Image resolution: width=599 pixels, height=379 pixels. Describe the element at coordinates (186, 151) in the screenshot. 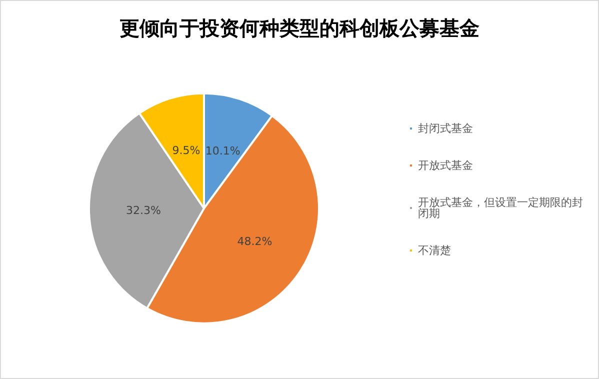

I see `data-label: 9.5%` at that location.